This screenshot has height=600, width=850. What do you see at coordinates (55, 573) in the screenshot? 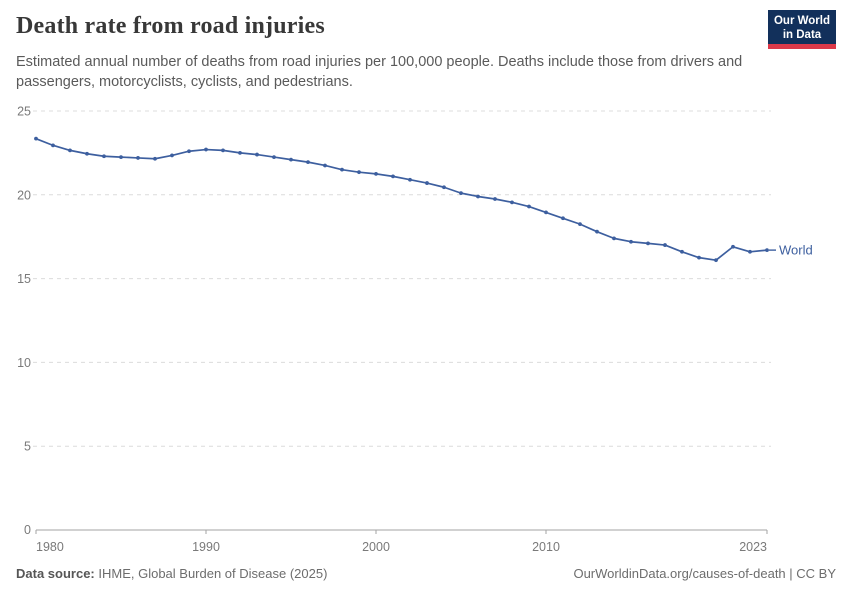
I see `data-source-label: Data source:` at bounding box center [55, 573].